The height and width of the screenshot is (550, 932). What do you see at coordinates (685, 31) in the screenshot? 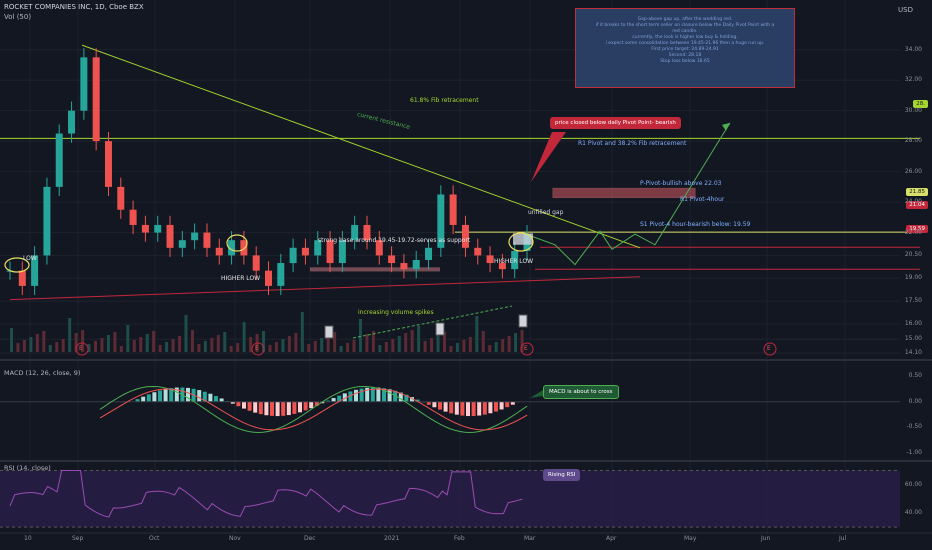
I see `note-line: red candle.` at bounding box center [685, 31].